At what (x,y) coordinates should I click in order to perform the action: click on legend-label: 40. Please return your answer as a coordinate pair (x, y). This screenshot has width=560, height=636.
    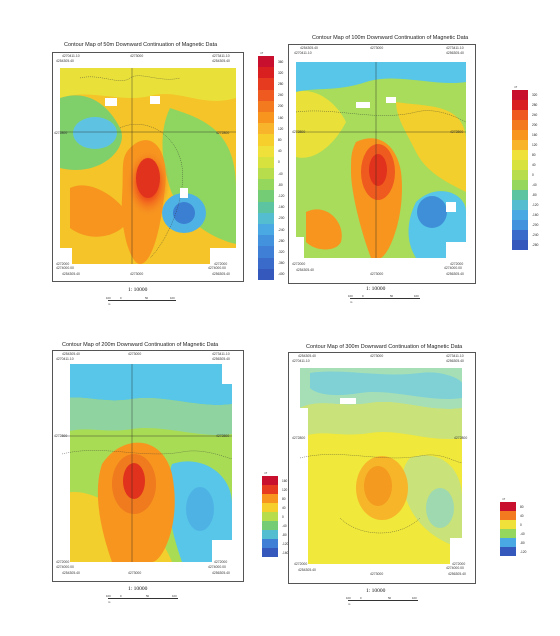
    Looking at the image, I should click on (522, 515).